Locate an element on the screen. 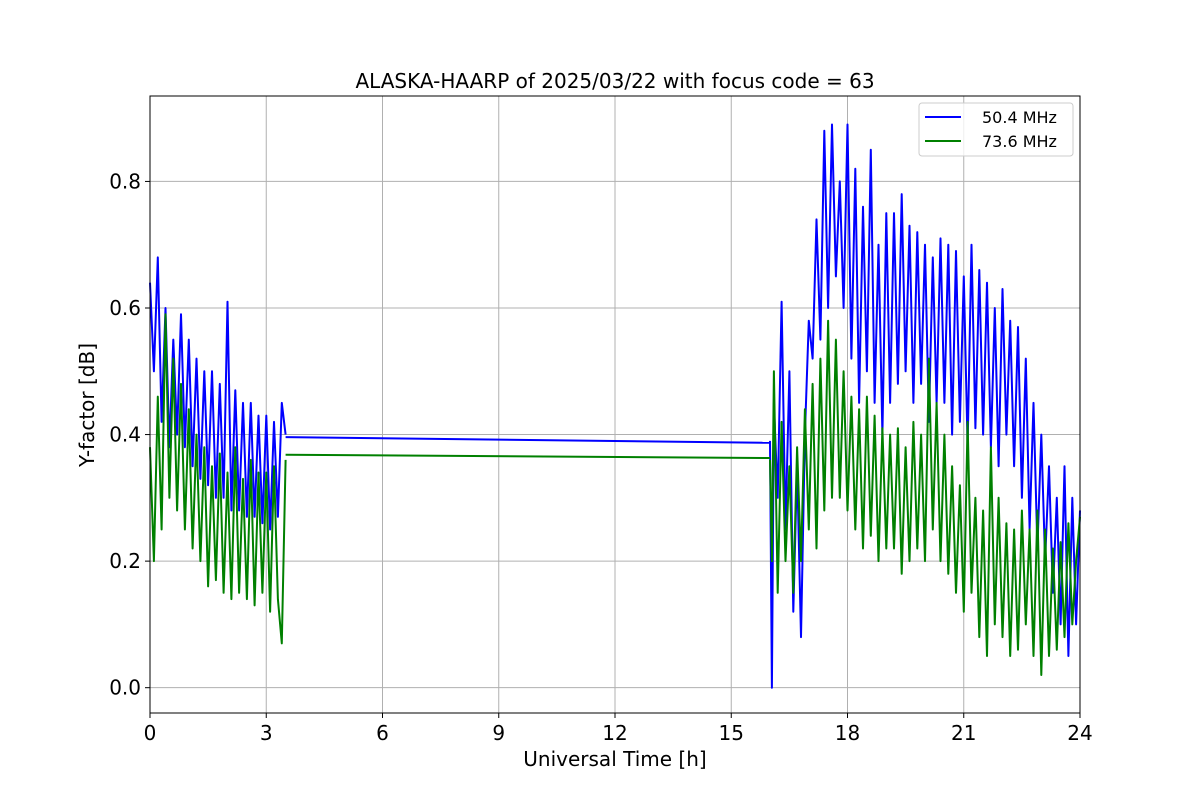 This screenshot has width=1200, height=804. x-axis-ticks: 0 3 6 9 12 15 18 21 24 is located at coordinates (618, 729).